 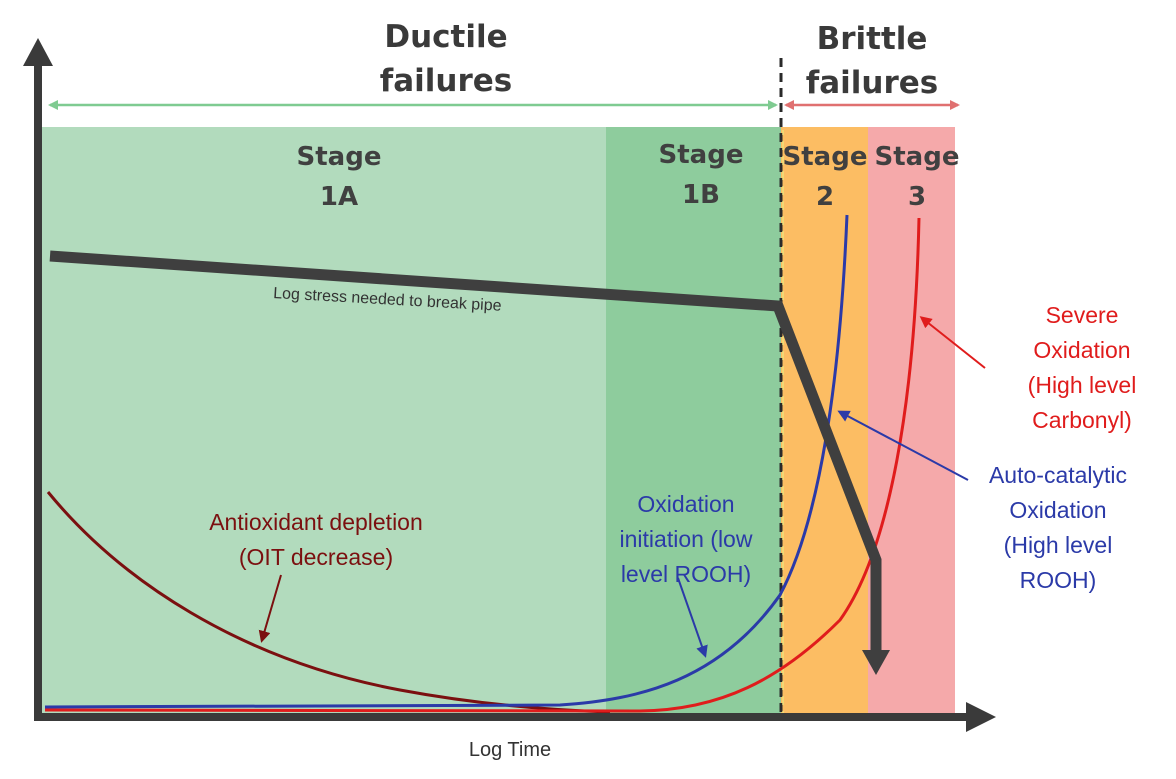 I want to click on stage-1b-label-line-2: 1B, so click(x=701, y=195).